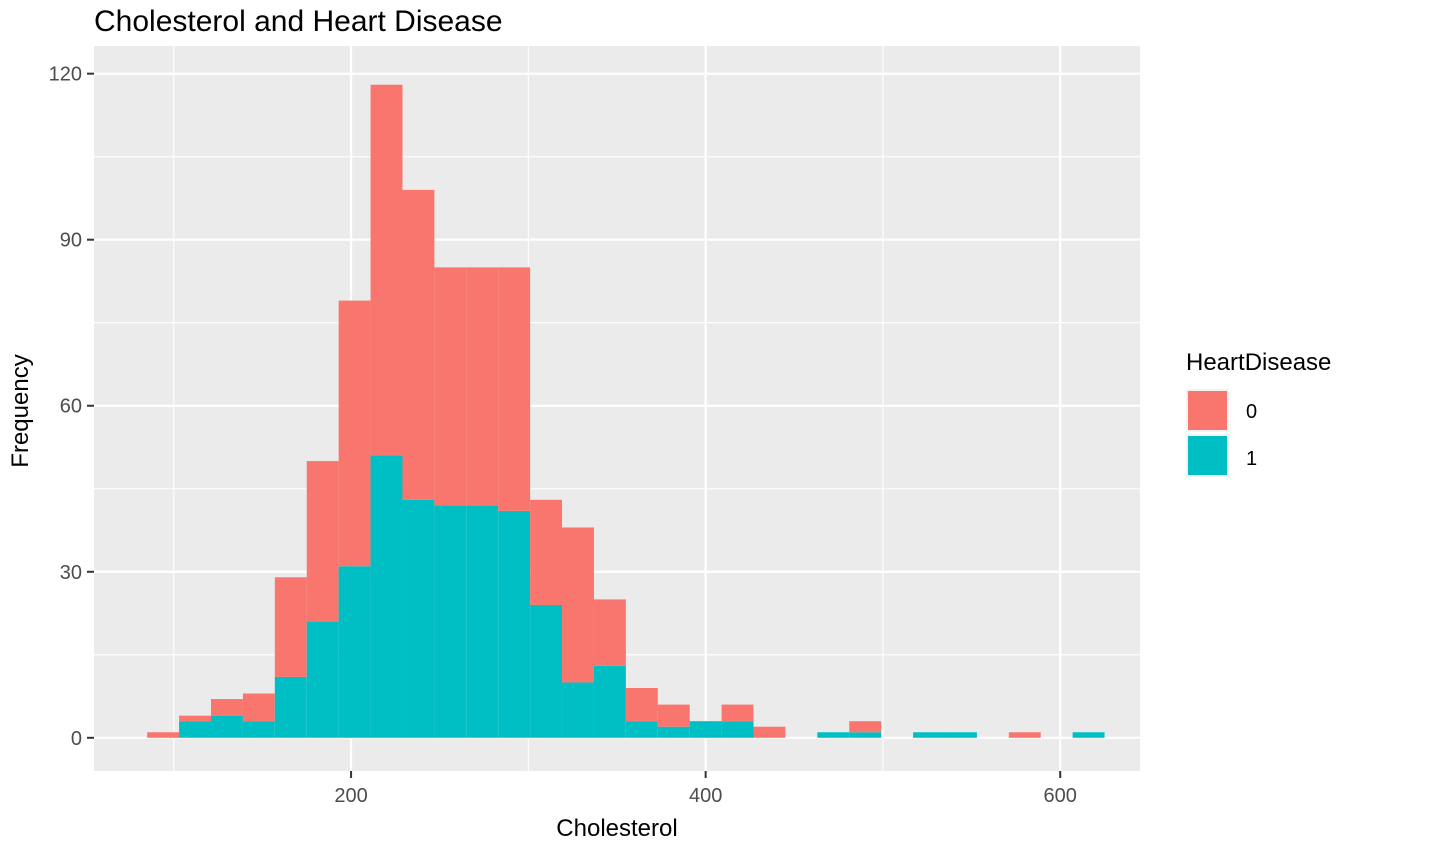 This screenshot has height=850, width=1432. Describe the element at coordinates (71, 241) in the screenshot. I see `y-tick-label: 90` at that location.